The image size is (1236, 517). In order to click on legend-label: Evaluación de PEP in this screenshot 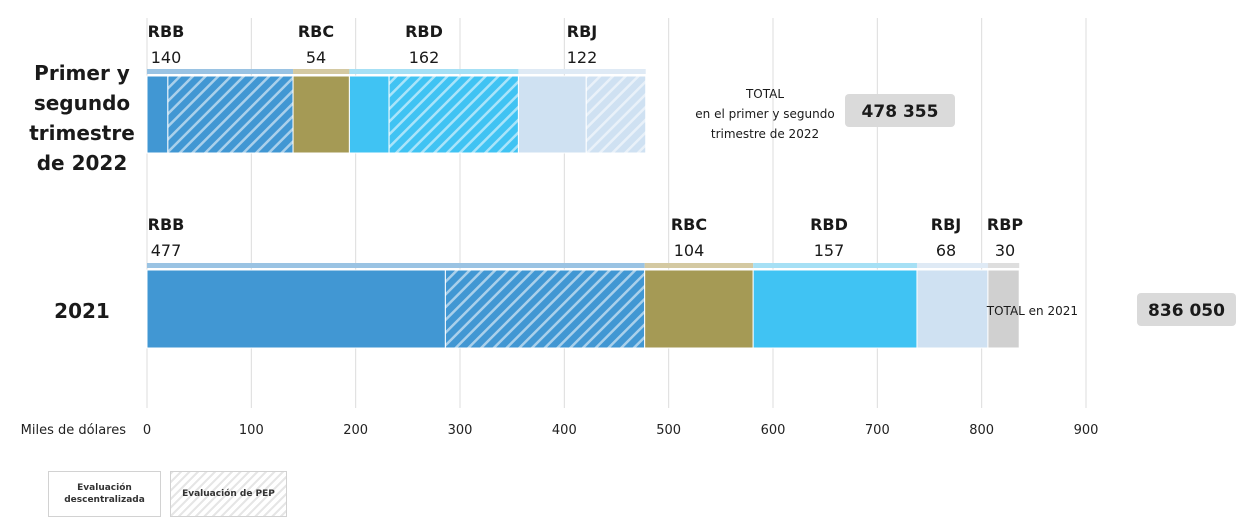, I will do `click(228, 493)`.